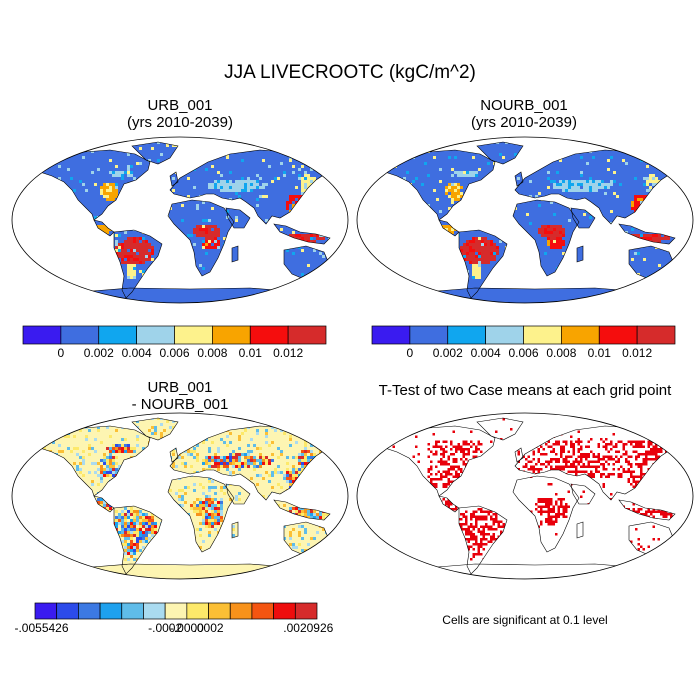 The height and width of the screenshot is (700, 700). What do you see at coordinates (174, 353) in the screenshot?
I see `colorbar-urb-tick-label-3: 0.006` at bounding box center [174, 353].